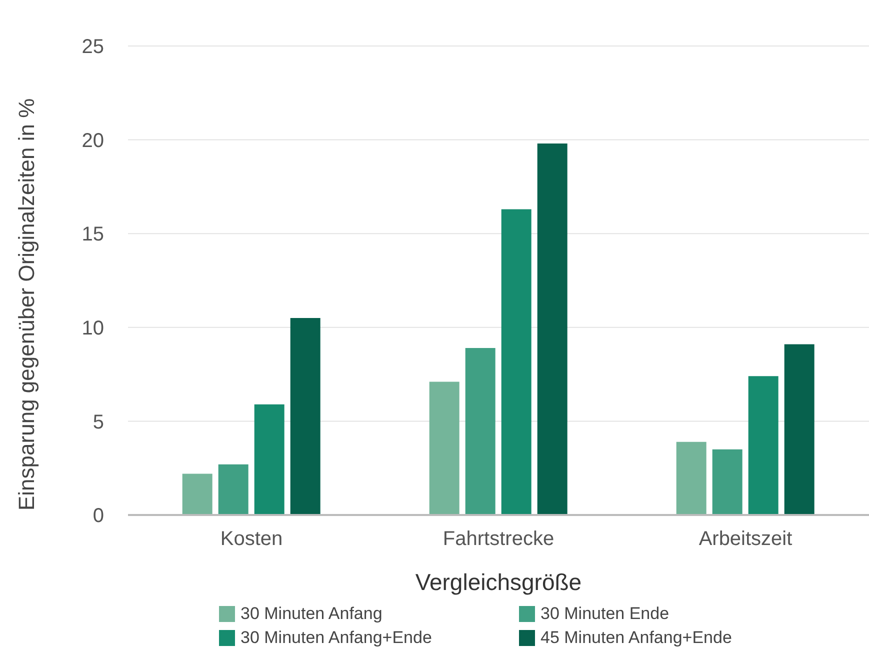 Image resolution: width=869 pixels, height=658 pixels. Describe the element at coordinates (93, 235) in the screenshot. I see `y-tick-label: 15` at that location.